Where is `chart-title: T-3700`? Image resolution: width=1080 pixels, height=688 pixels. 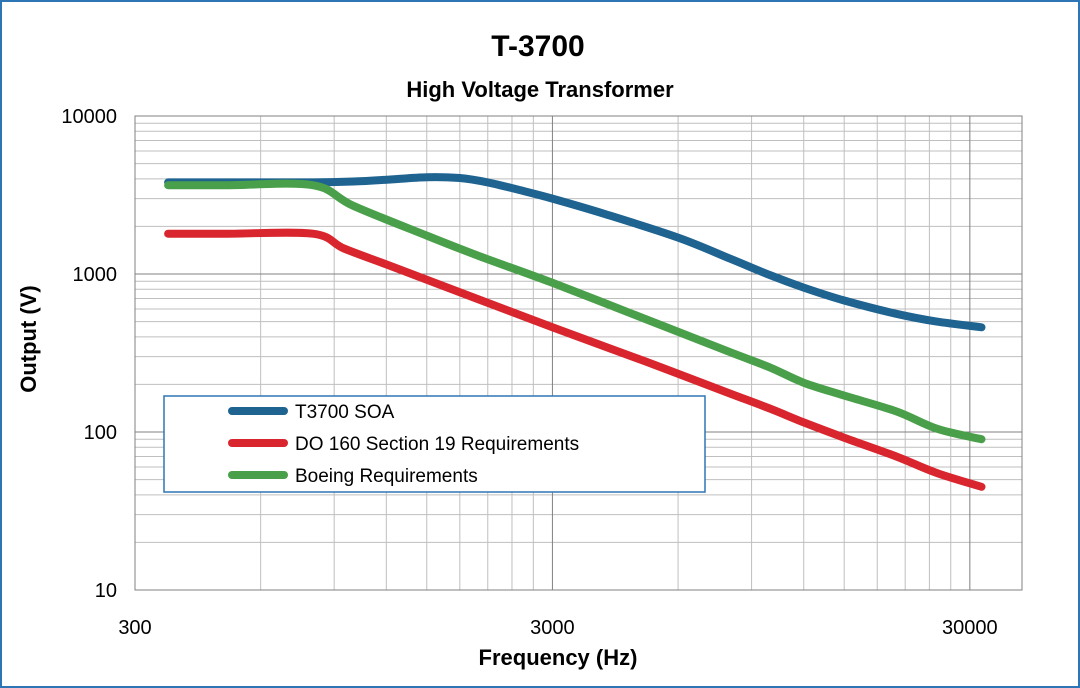
chart-title: T-3700 is located at coordinates (537, 46).